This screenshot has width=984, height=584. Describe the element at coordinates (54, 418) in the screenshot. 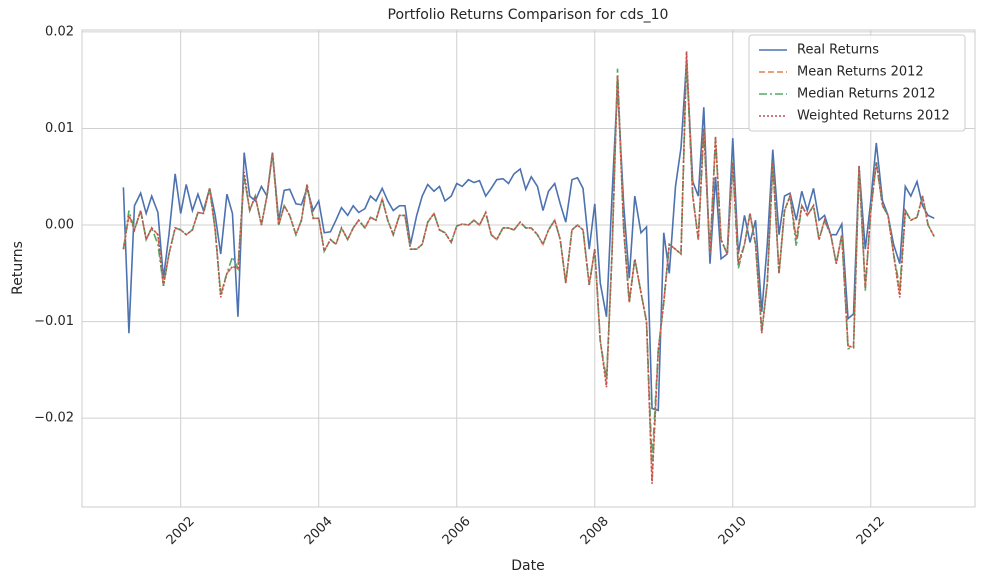

I see `y-tick-label: −0.02` at that location.